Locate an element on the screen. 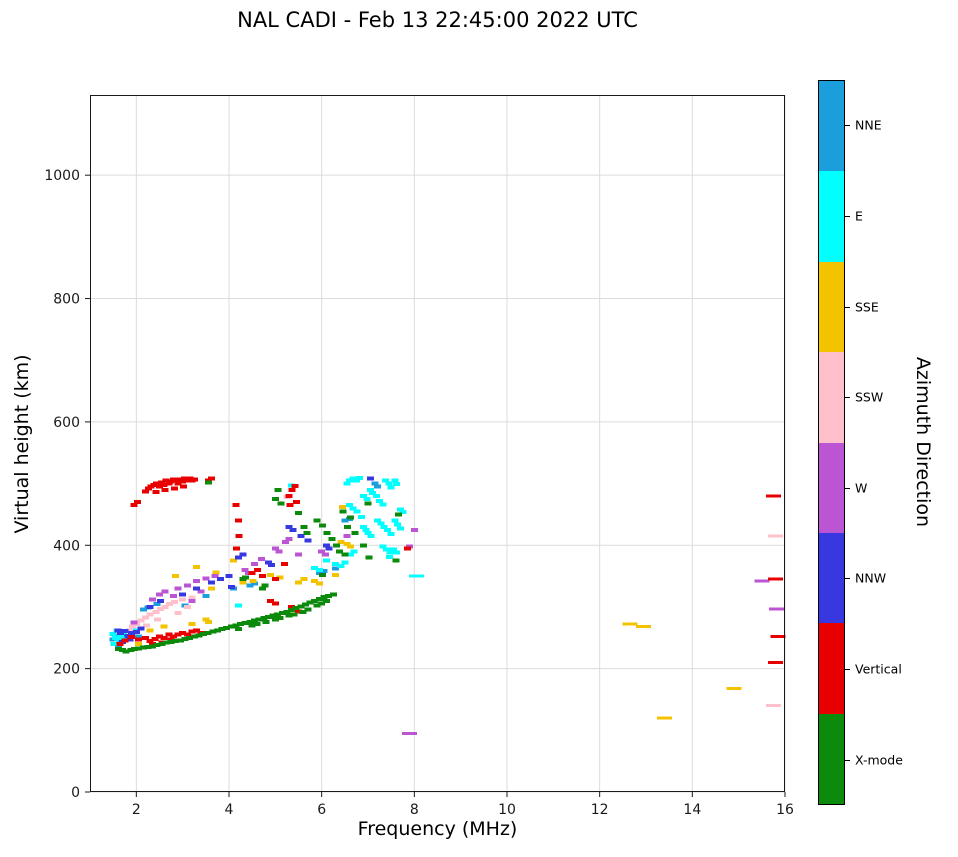 This screenshot has height=857, width=958. colorbar-segment-sse is located at coordinates (831, 307).